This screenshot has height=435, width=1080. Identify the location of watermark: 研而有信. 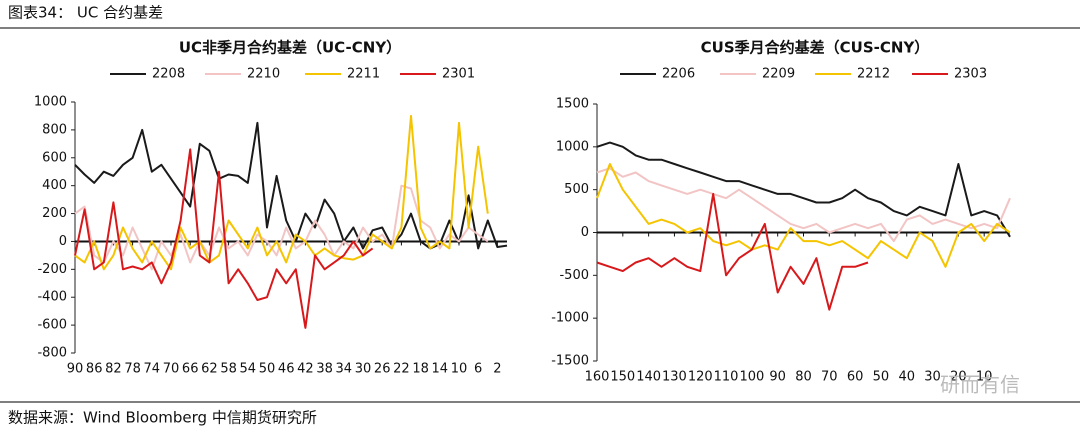
(980, 385).